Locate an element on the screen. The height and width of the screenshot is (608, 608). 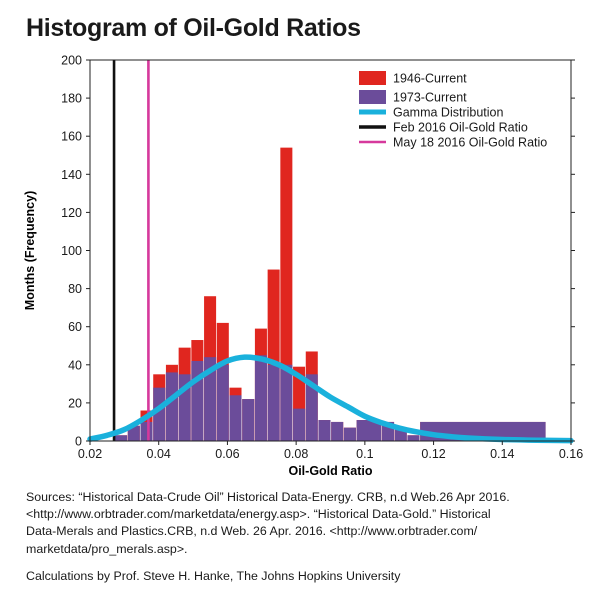
x-tick-label: 0.04 is located at coordinates (159, 454).